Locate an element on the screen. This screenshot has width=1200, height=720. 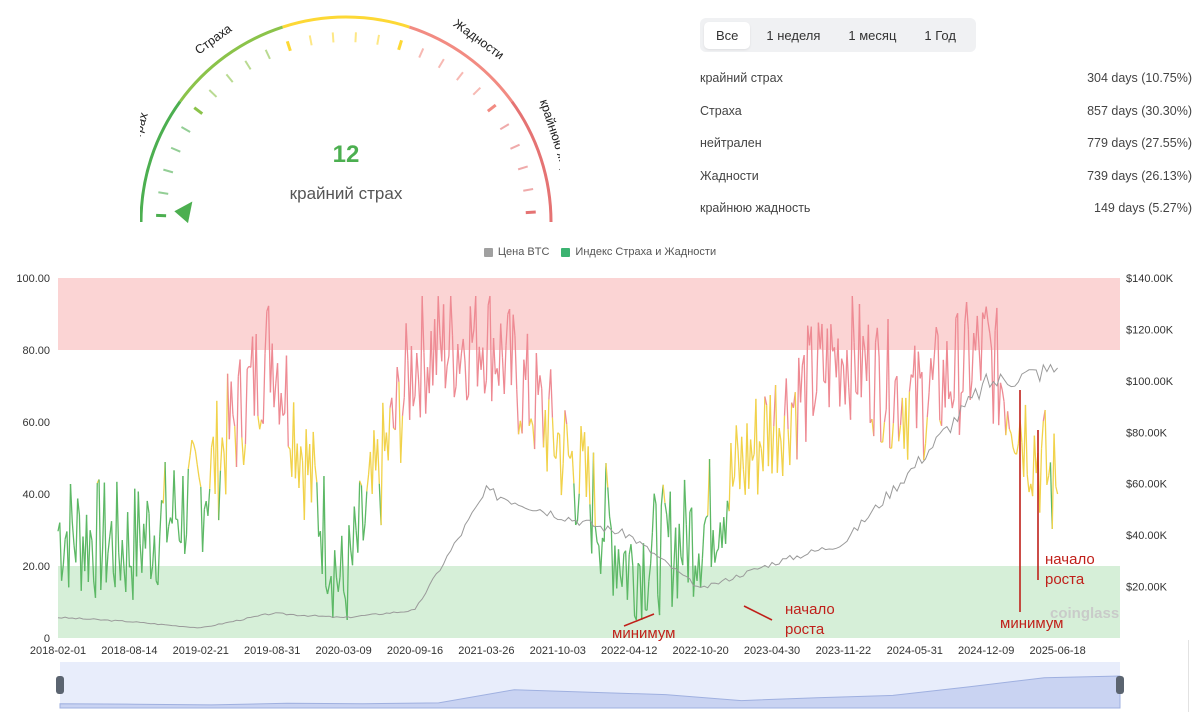
y-tick-label-left: 100.00 is located at coordinates (33, 279).